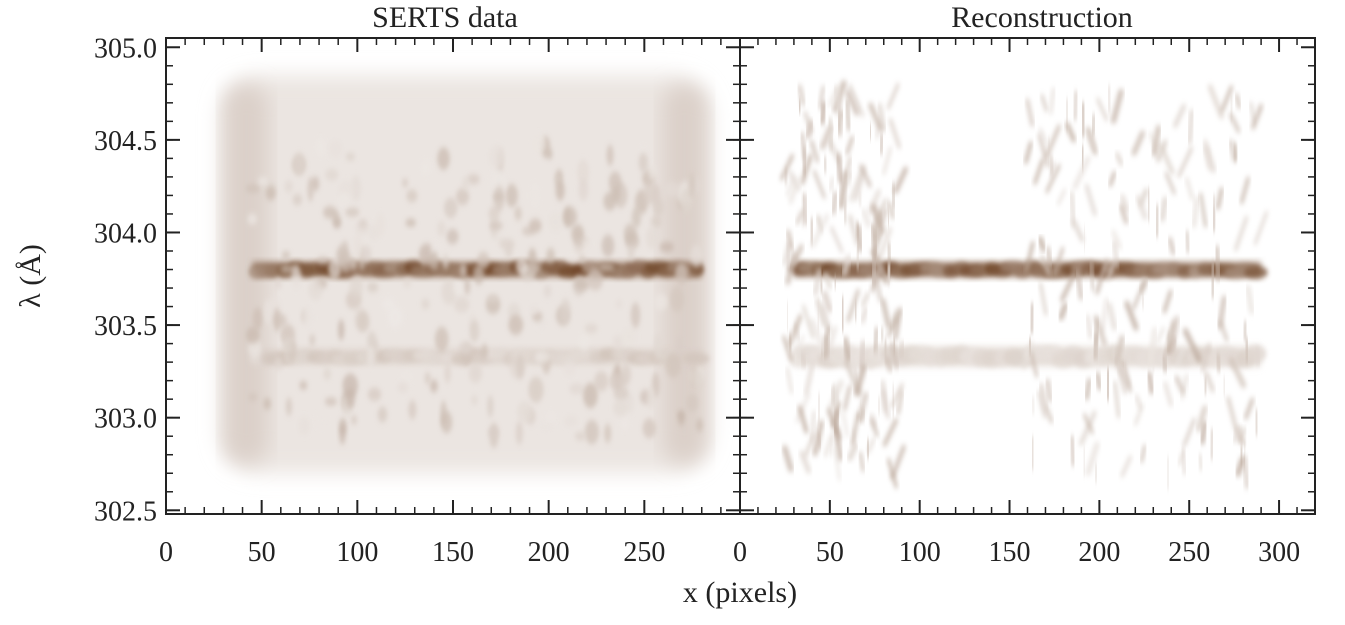  I want to click on x-tick-label: 200, so click(549, 552).